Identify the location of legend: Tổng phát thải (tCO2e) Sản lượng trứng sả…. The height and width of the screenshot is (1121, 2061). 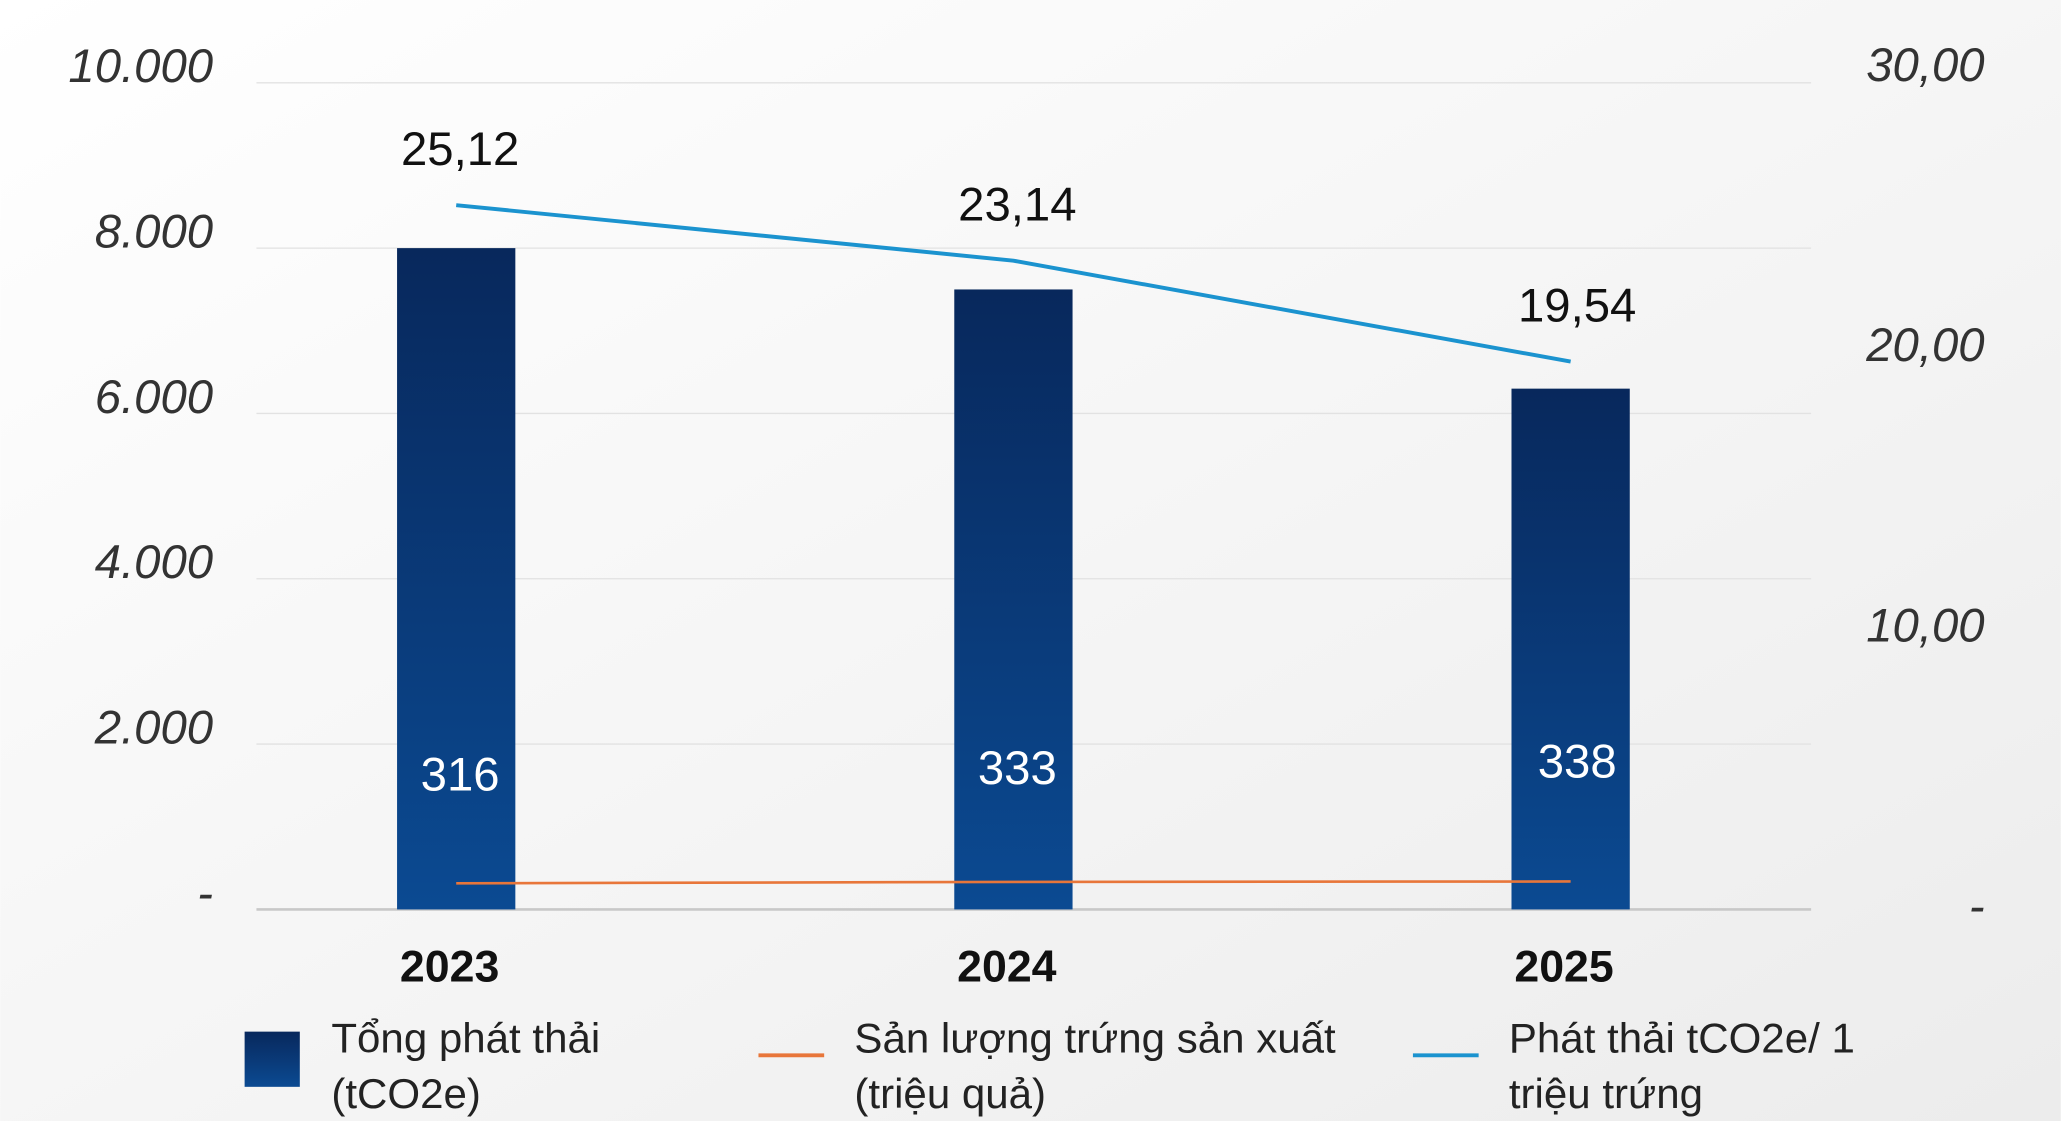
(1049, 1065).